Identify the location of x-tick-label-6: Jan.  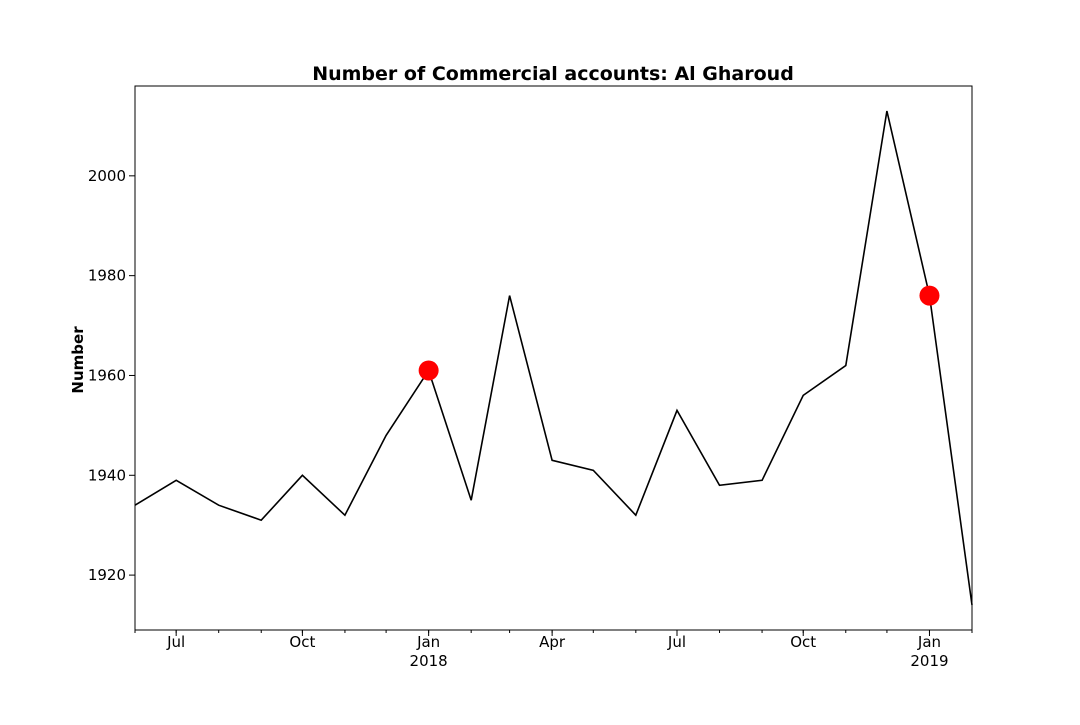
(929, 642).